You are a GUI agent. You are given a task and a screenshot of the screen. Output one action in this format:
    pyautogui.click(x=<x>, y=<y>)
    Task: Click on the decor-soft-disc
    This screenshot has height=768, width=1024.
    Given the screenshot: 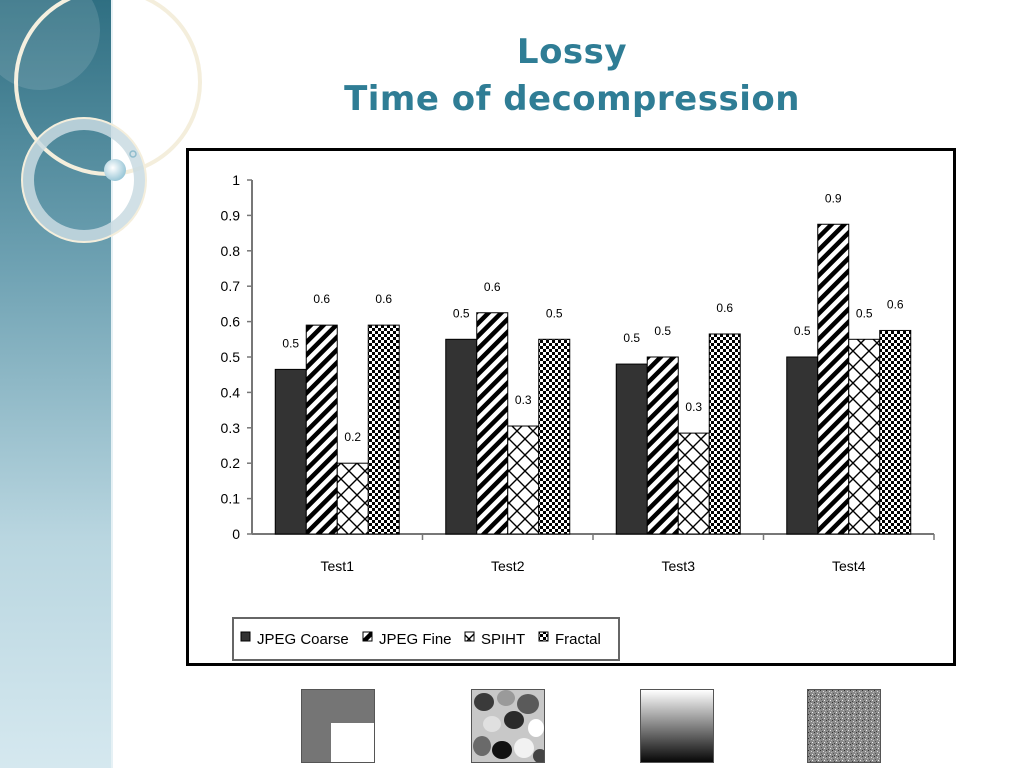 What is the action you would take?
    pyautogui.click(x=50, y=45)
    